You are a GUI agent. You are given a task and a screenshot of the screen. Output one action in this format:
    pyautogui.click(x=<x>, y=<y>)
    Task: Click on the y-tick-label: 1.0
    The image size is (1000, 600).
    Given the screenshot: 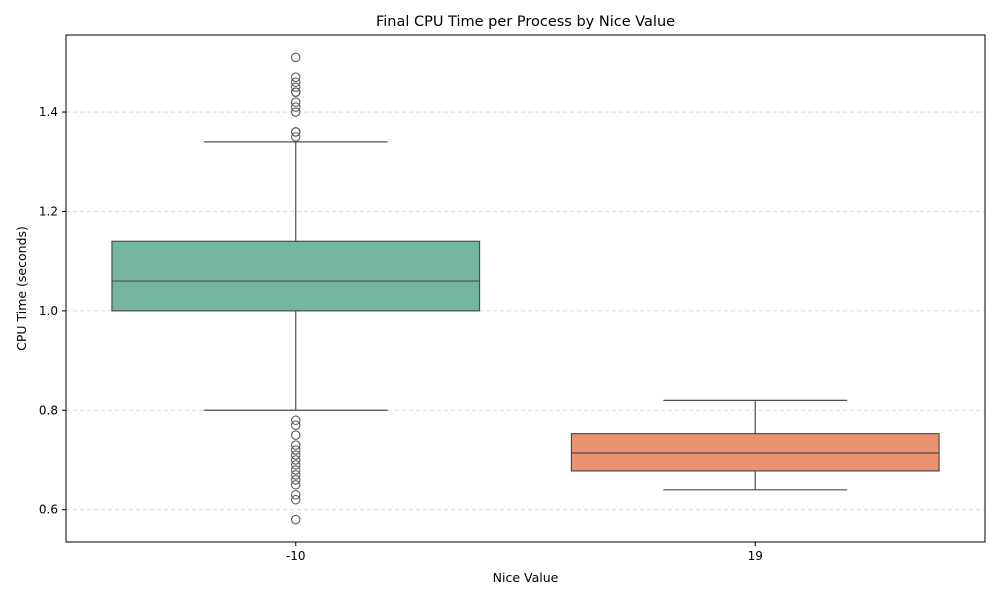 What is the action you would take?
    pyautogui.click(x=48, y=311)
    